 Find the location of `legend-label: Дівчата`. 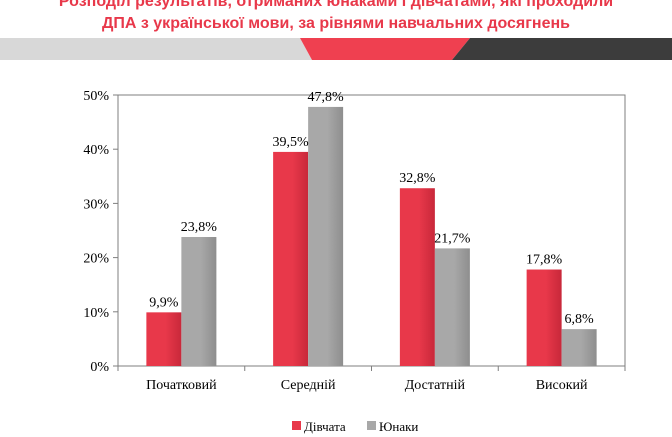

legend-label: Дівчата is located at coordinates (325, 426).